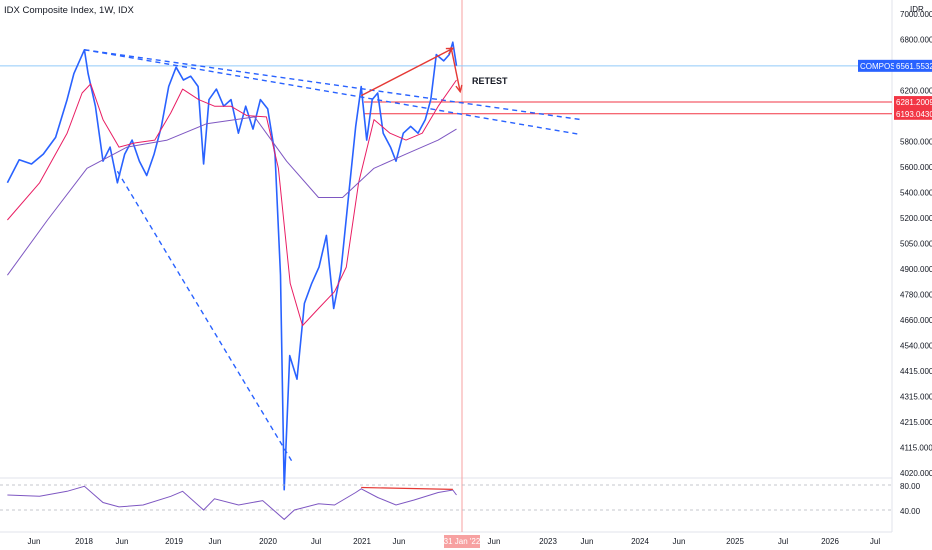 This screenshot has width=932, height=550. What do you see at coordinates (916, 167) in the screenshot?
I see `y-tick-label: 5600.0000` at bounding box center [916, 167].